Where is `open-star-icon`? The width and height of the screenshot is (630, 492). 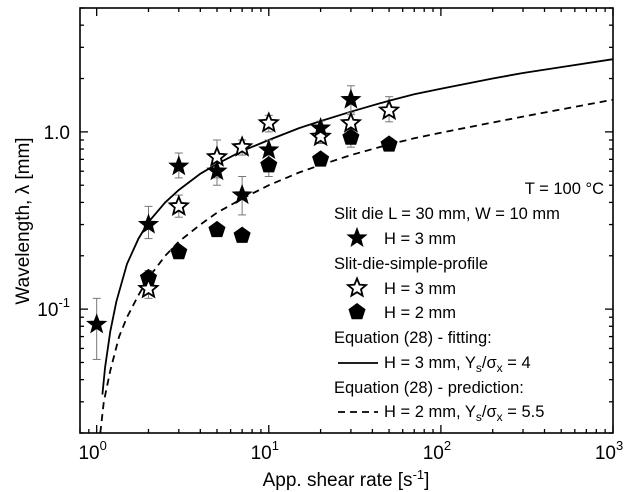 open-star-icon is located at coordinates (357, 287).